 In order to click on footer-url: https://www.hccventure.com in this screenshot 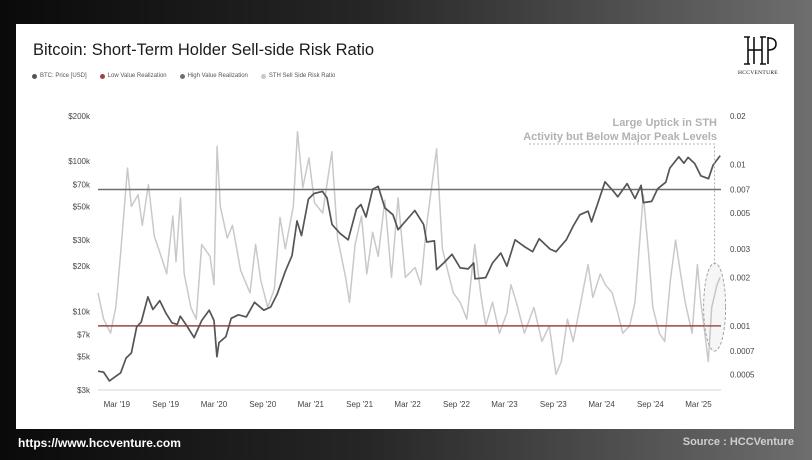, I will do `click(99, 443)`.